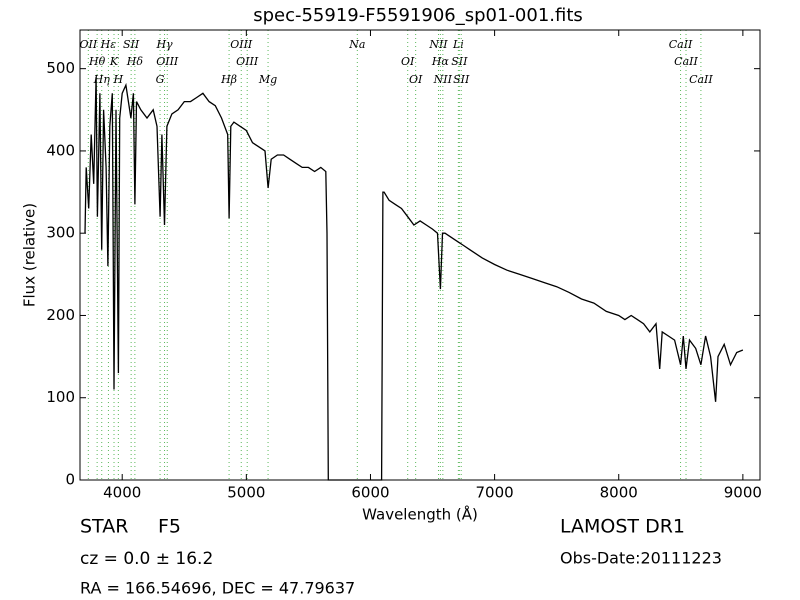 The height and width of the screenshot is (600, 800). What do you see at coordinates (246, 493) in the screenshot?
I see `x-tick-label: 5000` at bounding box center [246, 493].